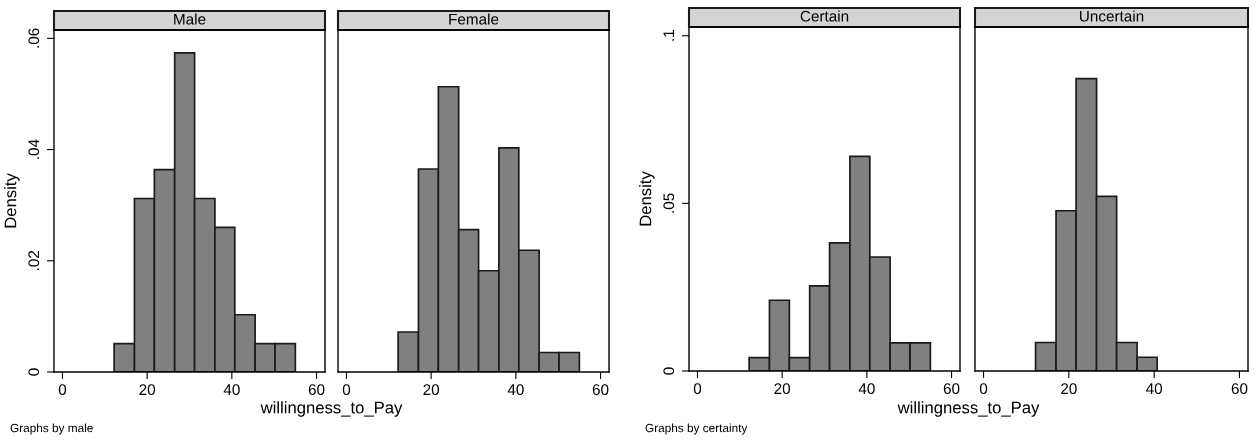 This screenshot has width=1258, height=440. I want to click on text: Graphs by male, so click(51, 429).